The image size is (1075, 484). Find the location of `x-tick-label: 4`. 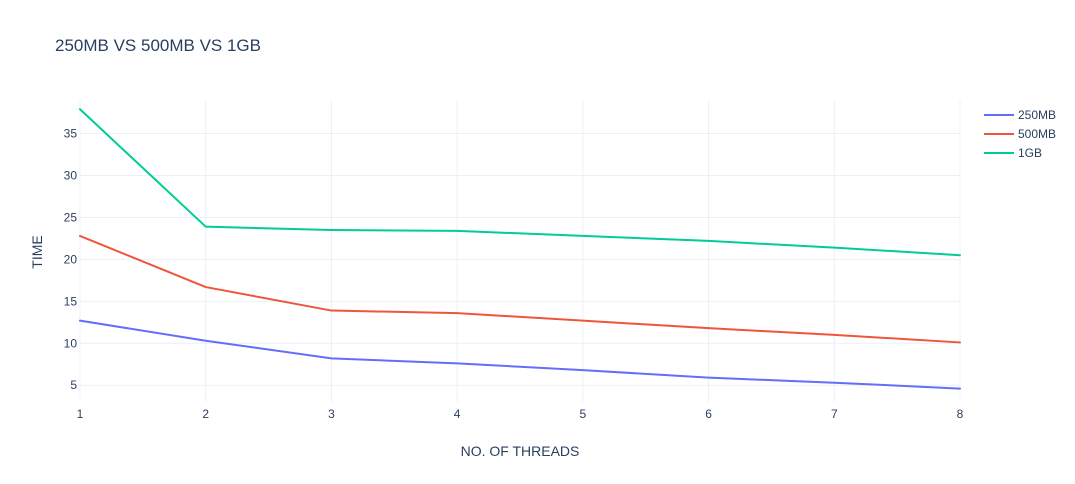

x-tick-label: 4 is located at coordinates (457, 414).